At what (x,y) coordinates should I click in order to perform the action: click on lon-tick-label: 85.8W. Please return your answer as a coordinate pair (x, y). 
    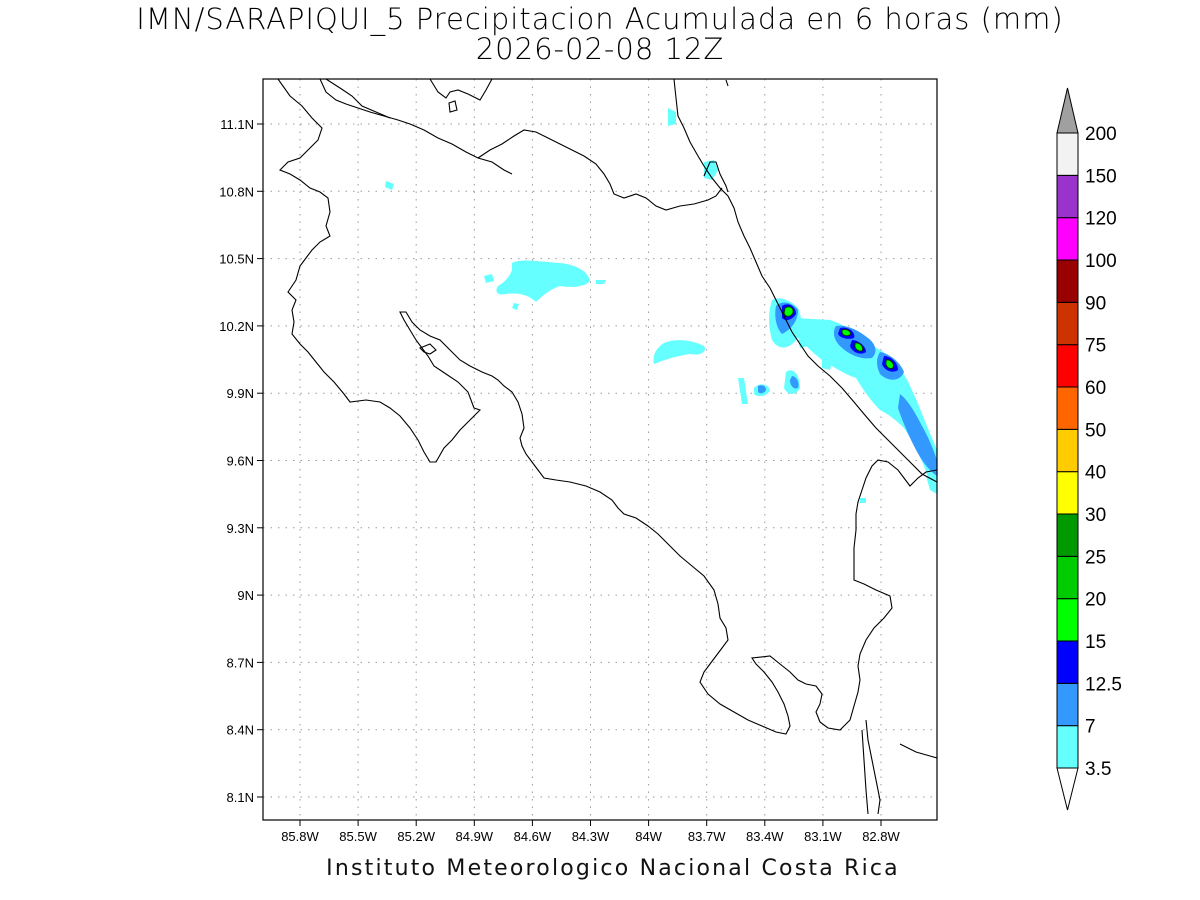
    Looking at the image, I should click on (300, 836).